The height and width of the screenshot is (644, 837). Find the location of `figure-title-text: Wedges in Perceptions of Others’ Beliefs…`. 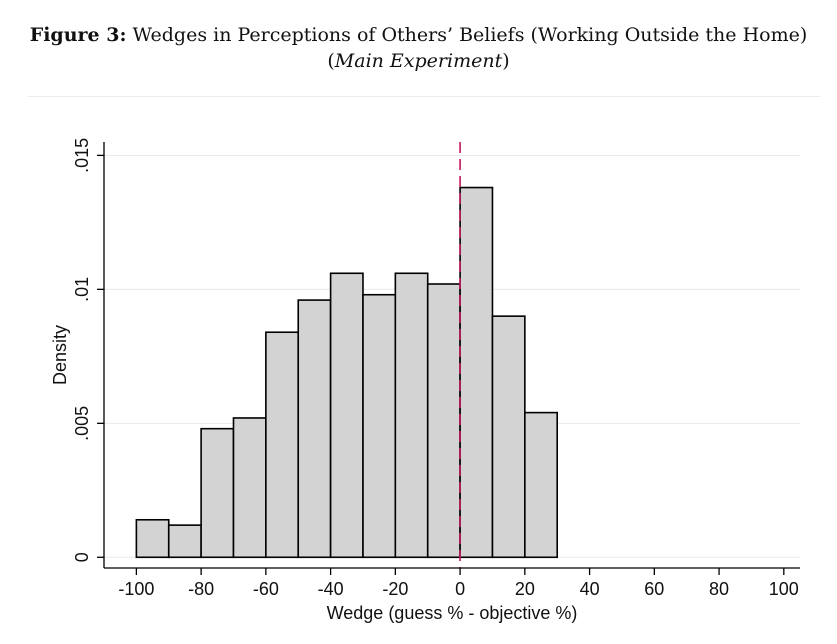

figure-title-text: Wedges in Perceptions of Others’ Beliefs… is located at coordinates (470, 35).